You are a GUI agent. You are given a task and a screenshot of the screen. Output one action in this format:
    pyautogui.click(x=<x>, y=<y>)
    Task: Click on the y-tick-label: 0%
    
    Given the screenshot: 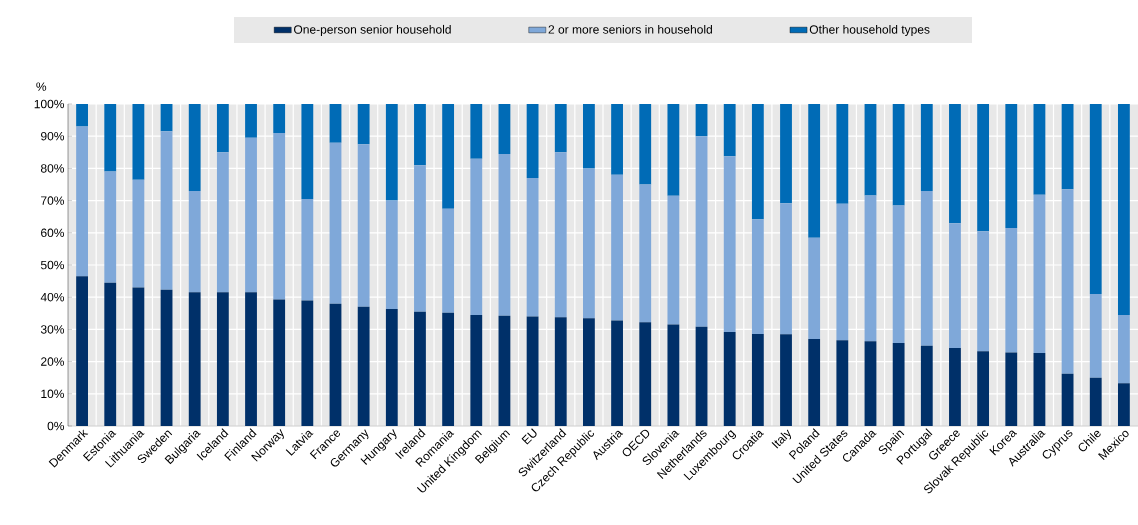 What is the action you would take?
    pyautogui.click(x=56, y=426)
    